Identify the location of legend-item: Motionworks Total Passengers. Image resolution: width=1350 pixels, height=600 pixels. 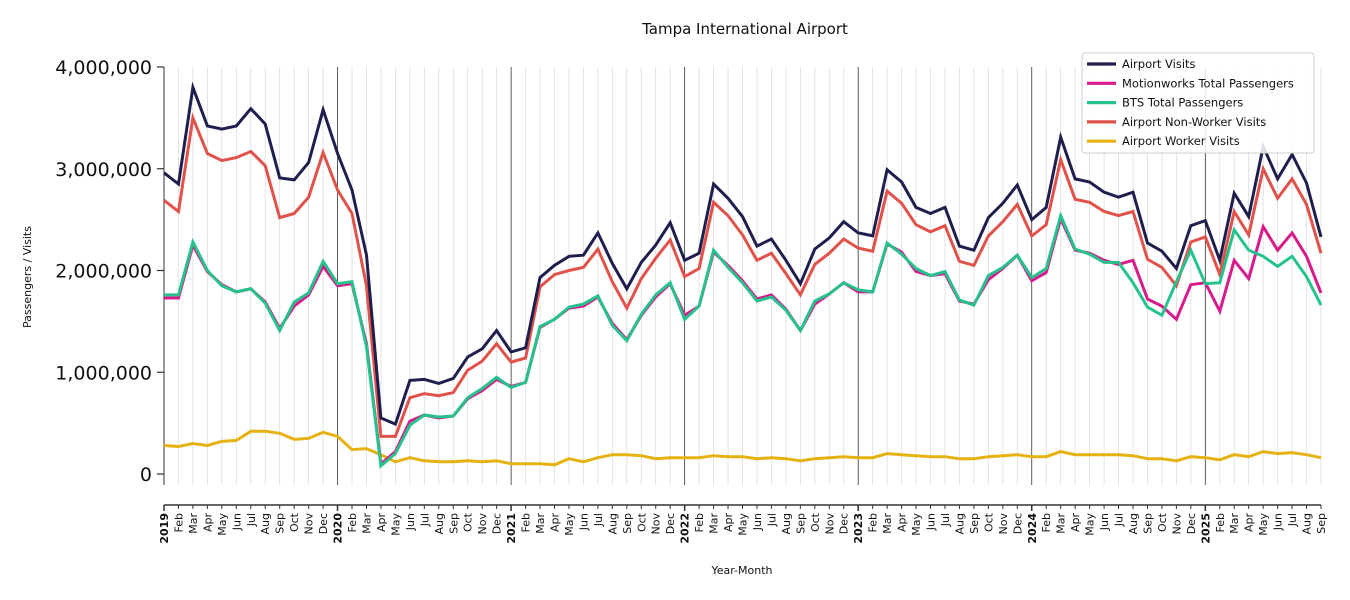
(1190, 83).